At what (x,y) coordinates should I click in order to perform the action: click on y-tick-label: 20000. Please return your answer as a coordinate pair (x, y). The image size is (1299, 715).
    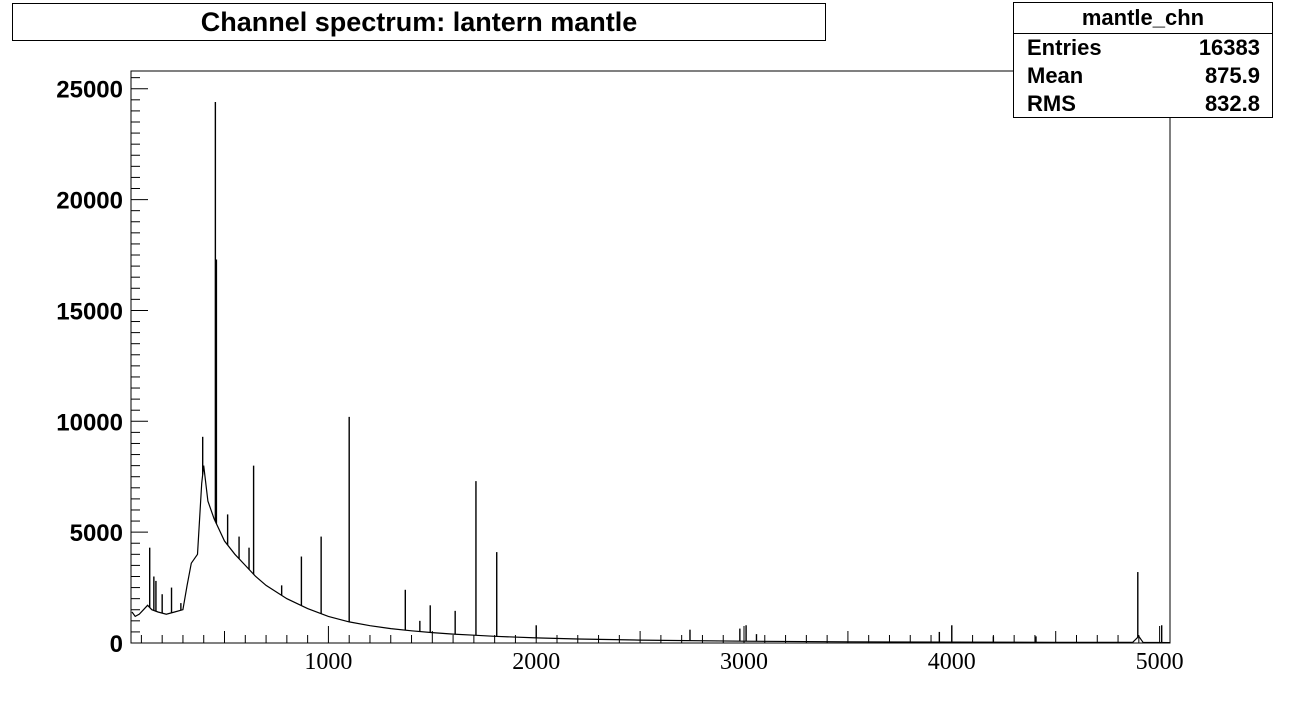
    Looking at the image, I should click on (89, 201).